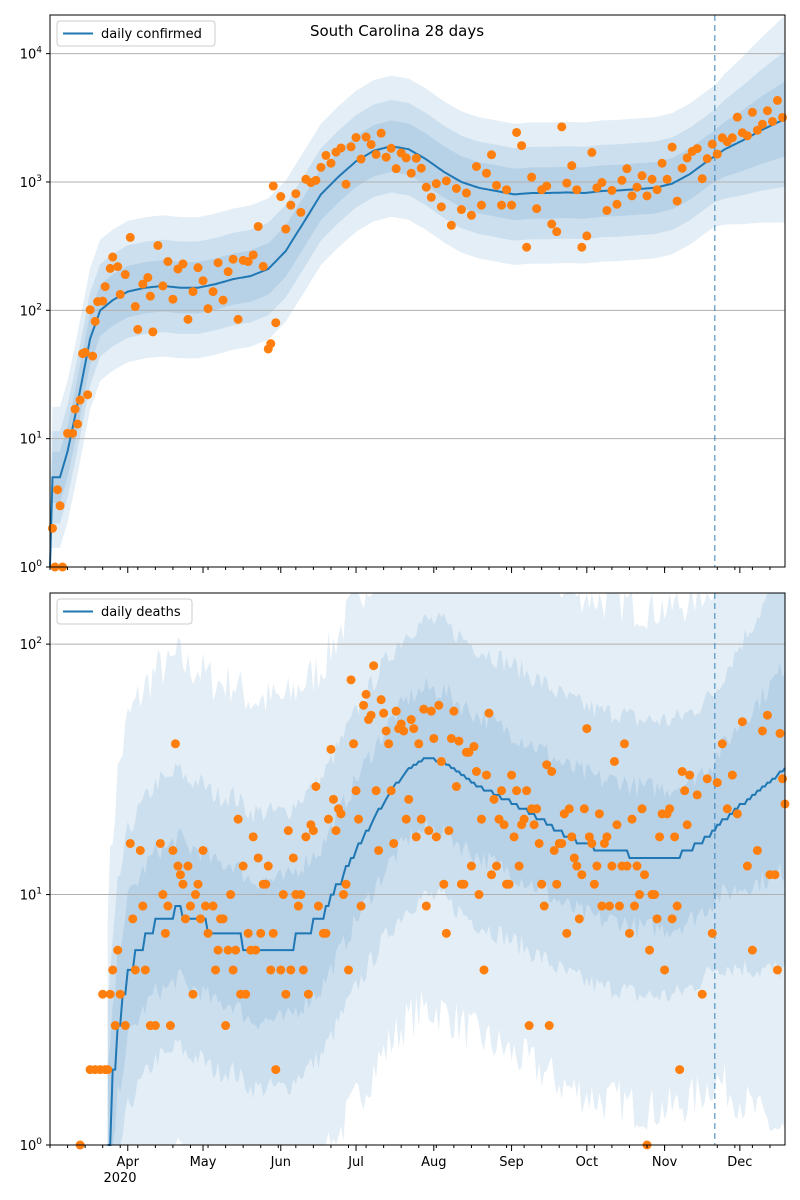  What do you see at coordinates (410, 1157) in the screenshot?
I see `deaths-x-axis: Apr May Jun Jul Aug Sep Oct Nov Dec` at bounding box center [410, 1157].